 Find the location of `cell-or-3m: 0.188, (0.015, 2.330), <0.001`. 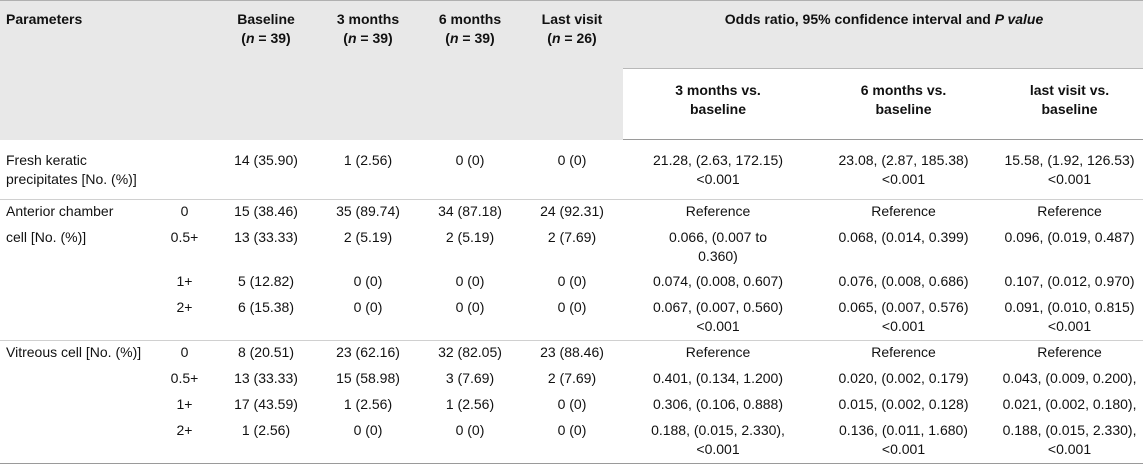

cell-or-3m: 0.188, (0.015, 2.330), <0.001 is located at coordinates (718, 441).